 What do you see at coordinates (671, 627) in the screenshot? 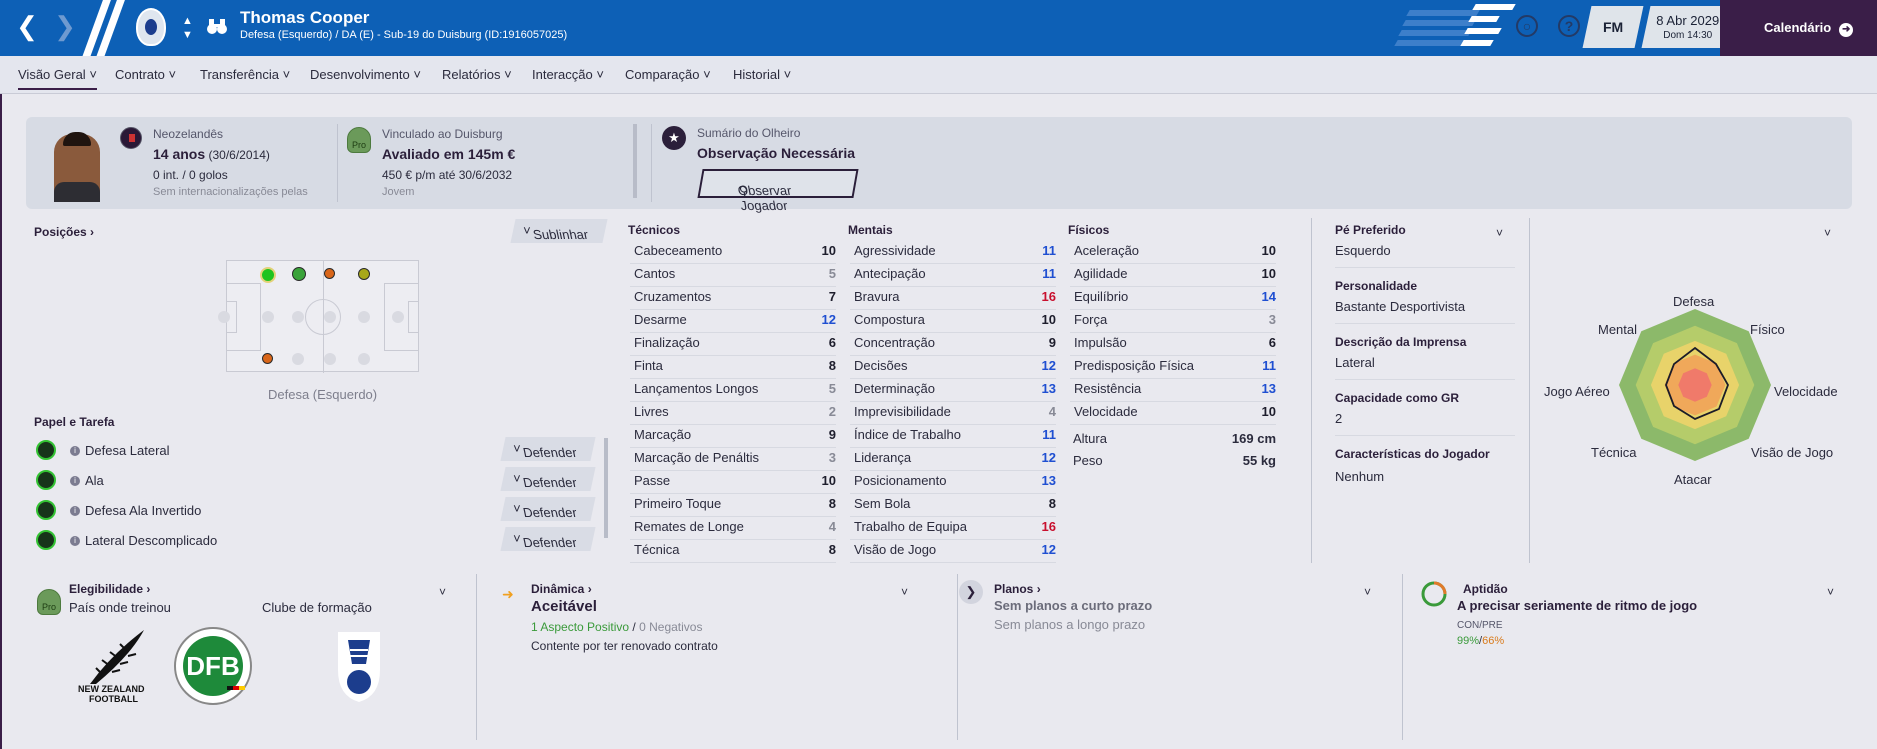
I see `negative-count: 0 Negativos` at bounding box center [671, 627].